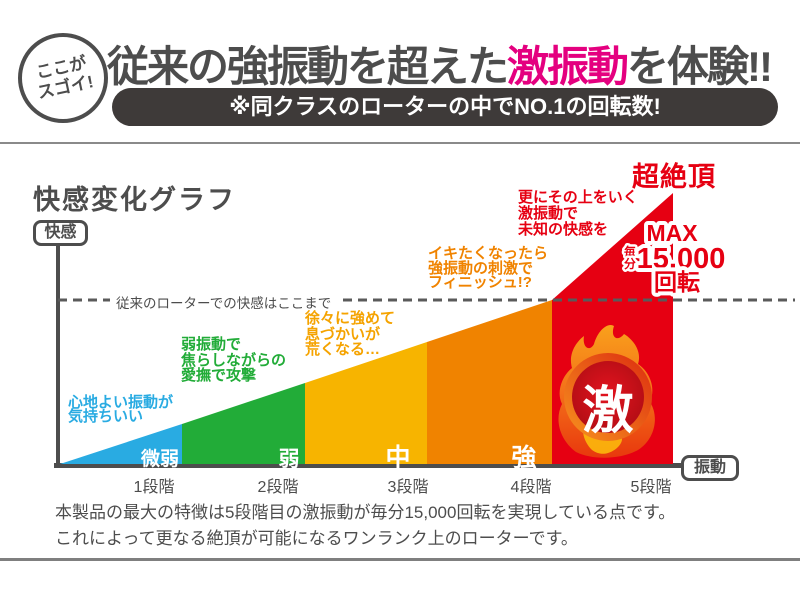 The width and height of the screenshot is (800, 600). I want to click on bar-step-2-jaku, so click(243, 423).